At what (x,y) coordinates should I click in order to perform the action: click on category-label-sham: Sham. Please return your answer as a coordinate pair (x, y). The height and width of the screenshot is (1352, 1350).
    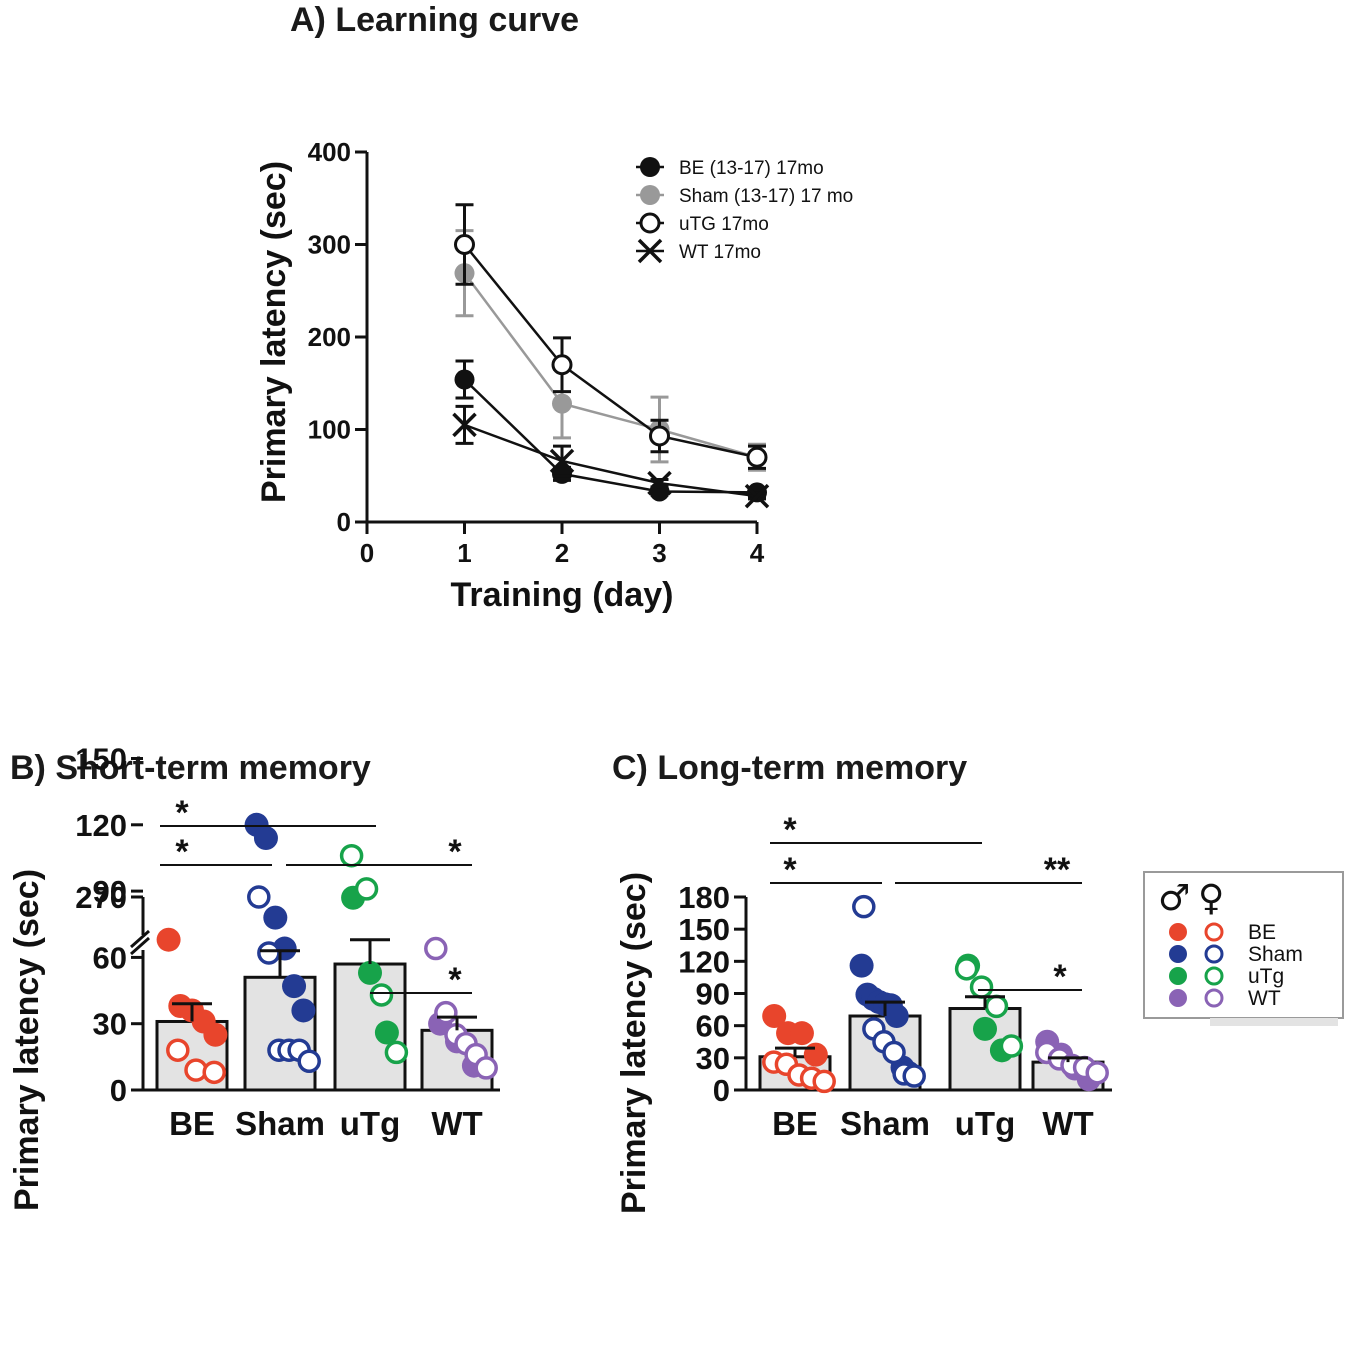
    Looking at the image, I should click on (885, 1123).